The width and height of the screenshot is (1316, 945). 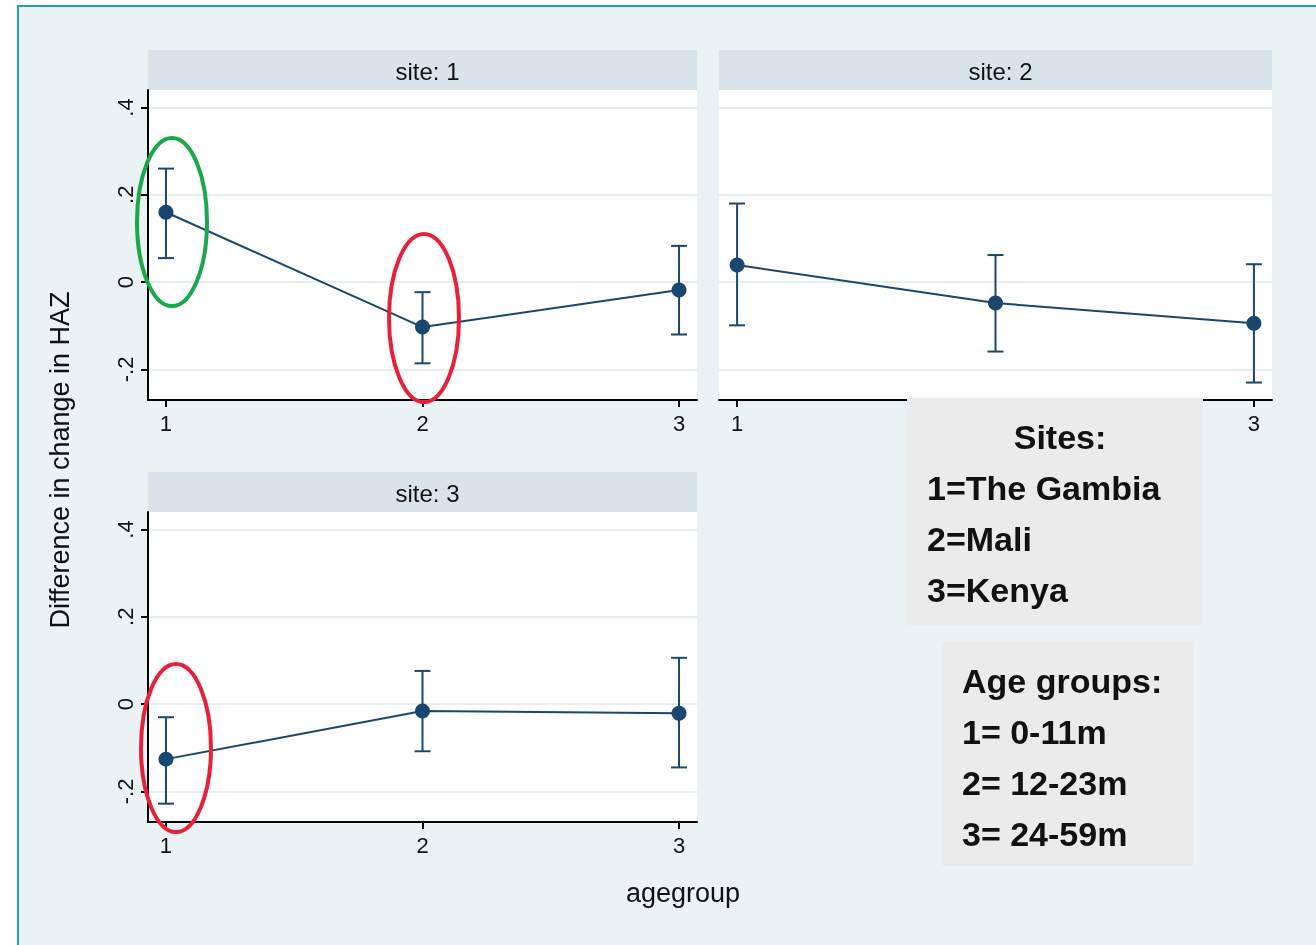 I want to click on y-axis-title: Difference in change in HAZ, so click(x=60, y=460).